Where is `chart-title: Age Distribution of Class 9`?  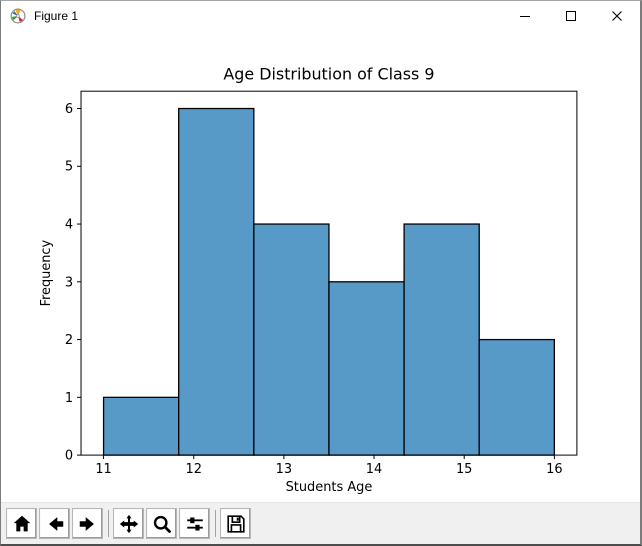 chart-title: Age Distribution of Class 9 is located at coordinates (328, 73).